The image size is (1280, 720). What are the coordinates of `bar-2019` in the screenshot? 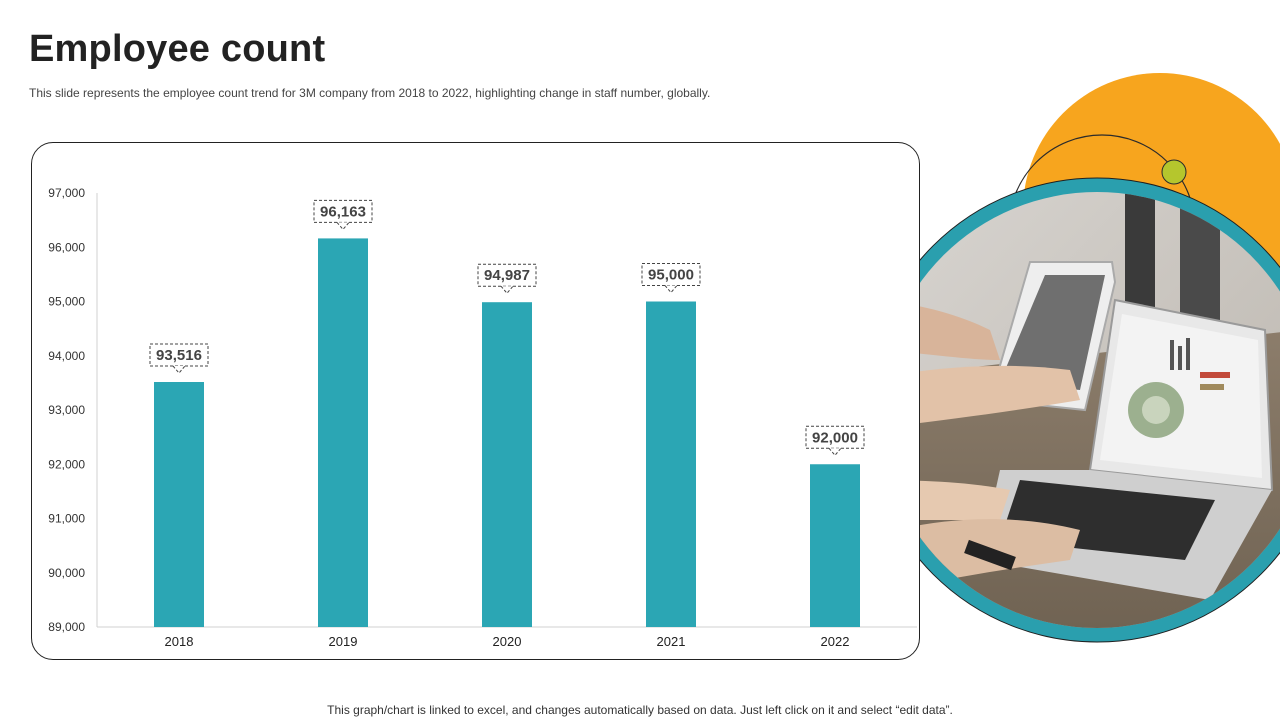 It's located at (343, 432).